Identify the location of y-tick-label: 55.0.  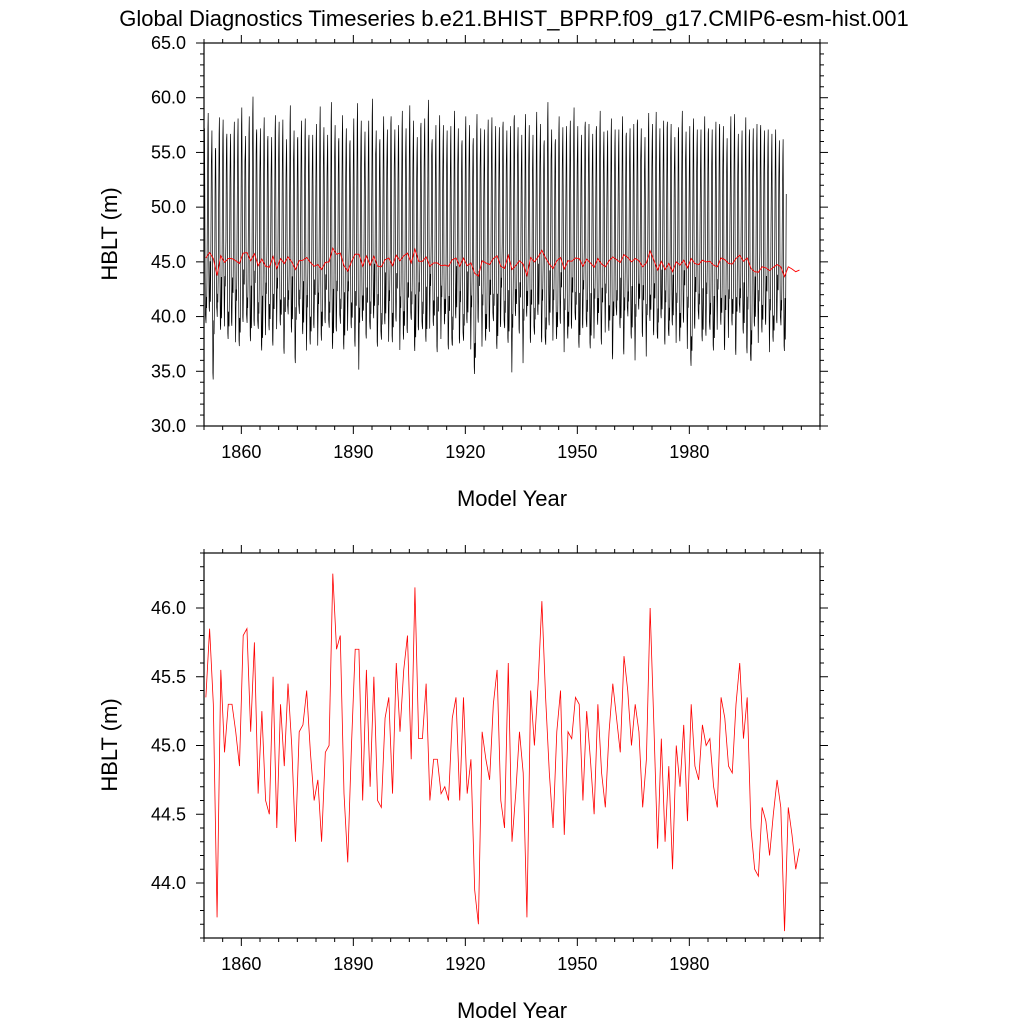
(168, 152).